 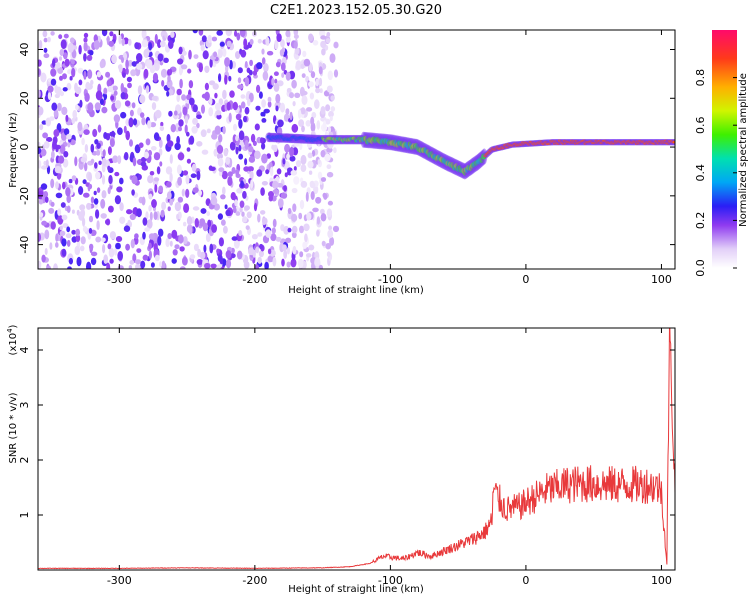 I want to click on snr-y-exponent-close: ), so click(x=13, y=326).